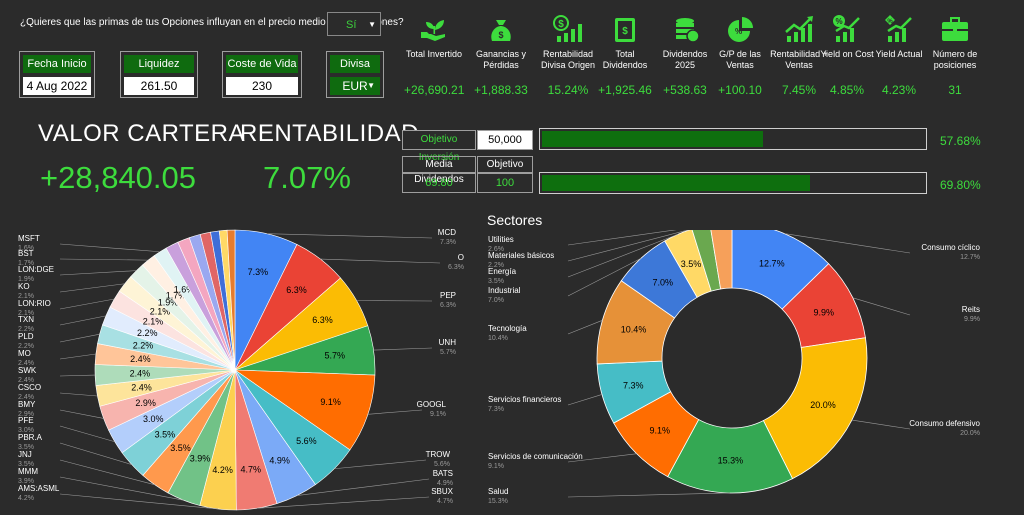  I want to click on pie-legend-name: KO, so click(24, 286).